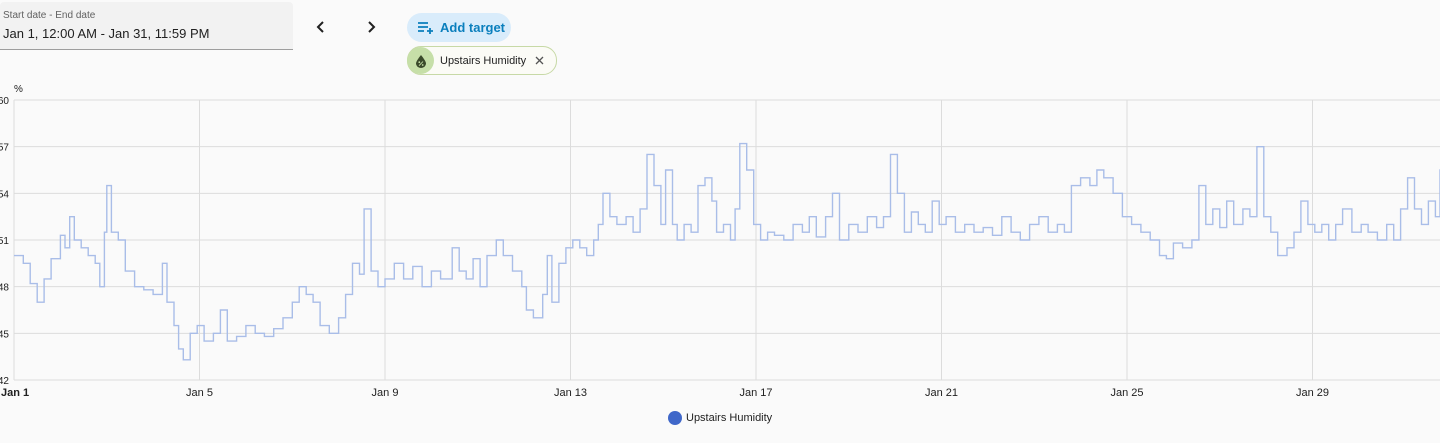  What do you see at coordinates (4, 101) in the screenshot?
I see `y-tick-label: 60` at bounding box center [4, 101].